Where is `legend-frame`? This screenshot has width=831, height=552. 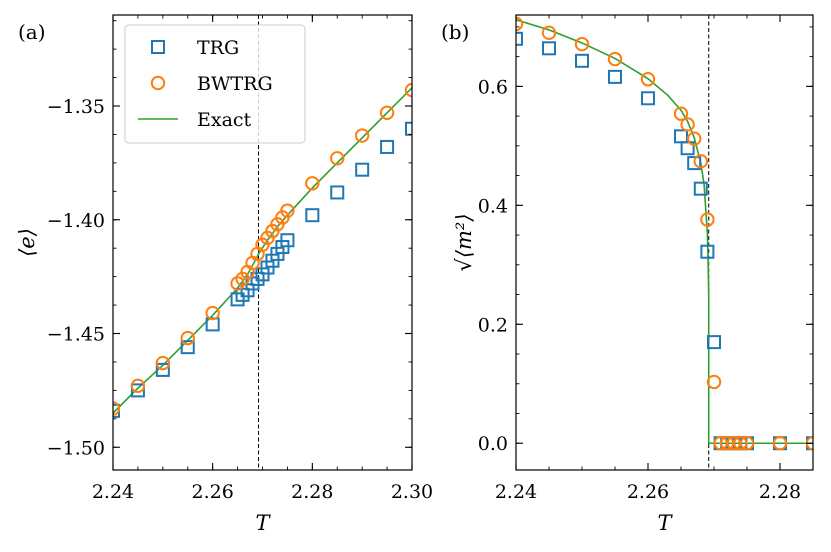
legend-frame is located at coordinates (215, 84).